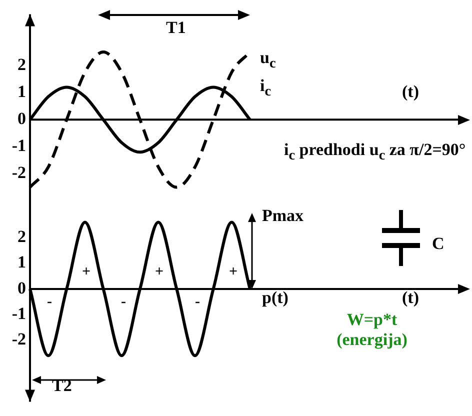 The height and width of the screenshot is (416, 472). I want to click on annotation: T1, so click(176, 28).